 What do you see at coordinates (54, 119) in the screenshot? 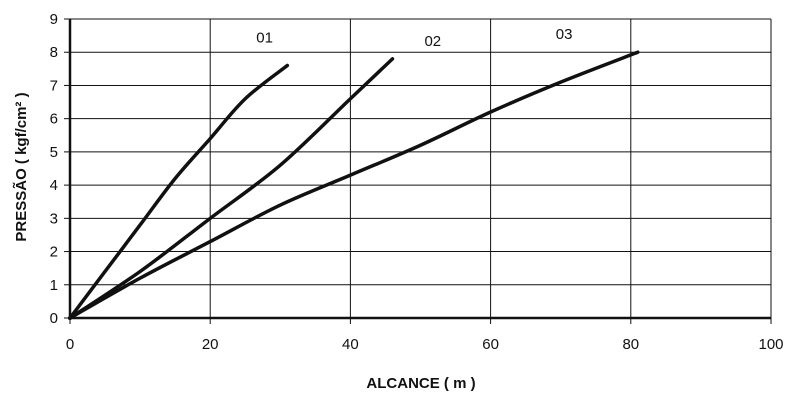
I see `y-tick-label: 6` at bounding box center [54, 119].